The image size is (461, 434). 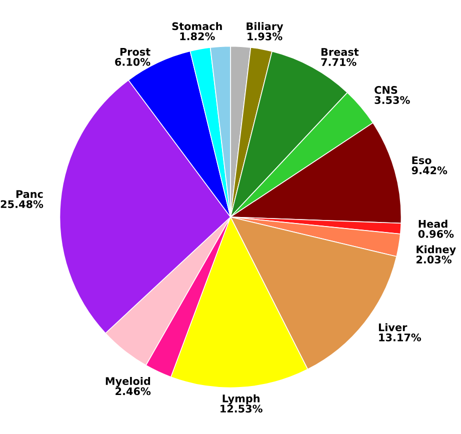 What do you see at coordinates (422, 160) in the screenshot?
I see `slice-label: Eso` at bounding box center [422, 160].